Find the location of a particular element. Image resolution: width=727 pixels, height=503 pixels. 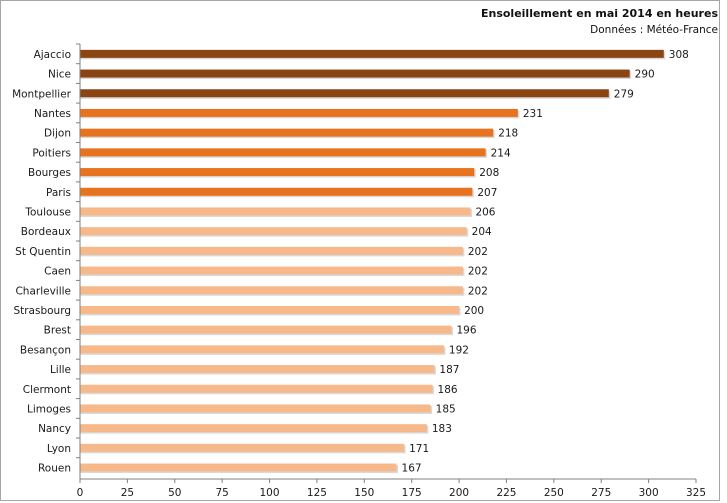

bar-brest is located at coordinates (266, 329).